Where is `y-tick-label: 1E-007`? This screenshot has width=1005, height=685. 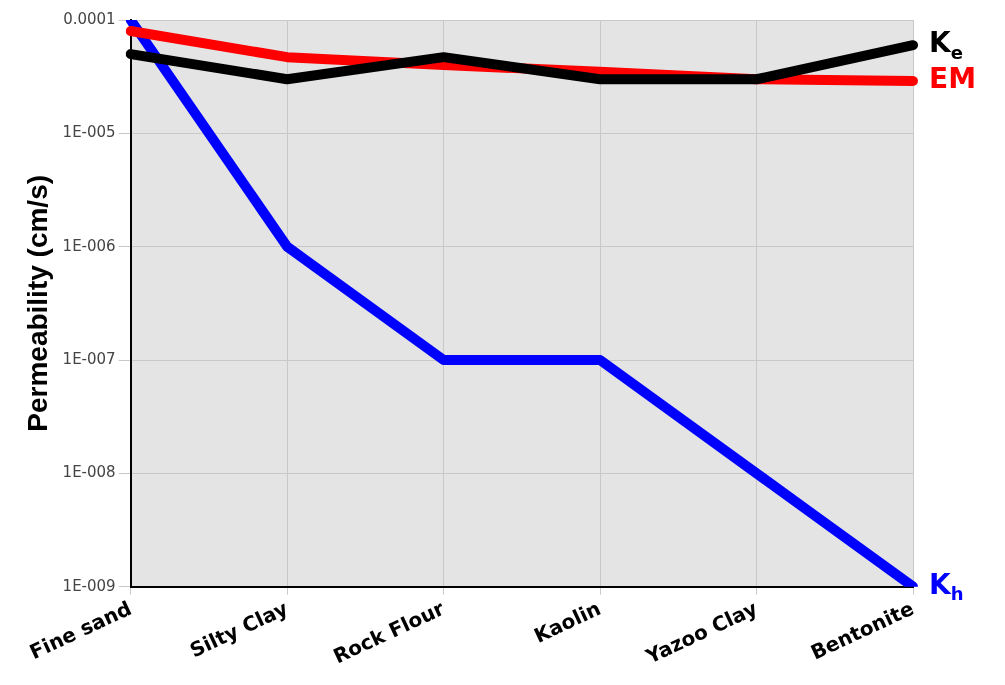
y-tick-label: 1E-007 is located at coordinates (89, 358).